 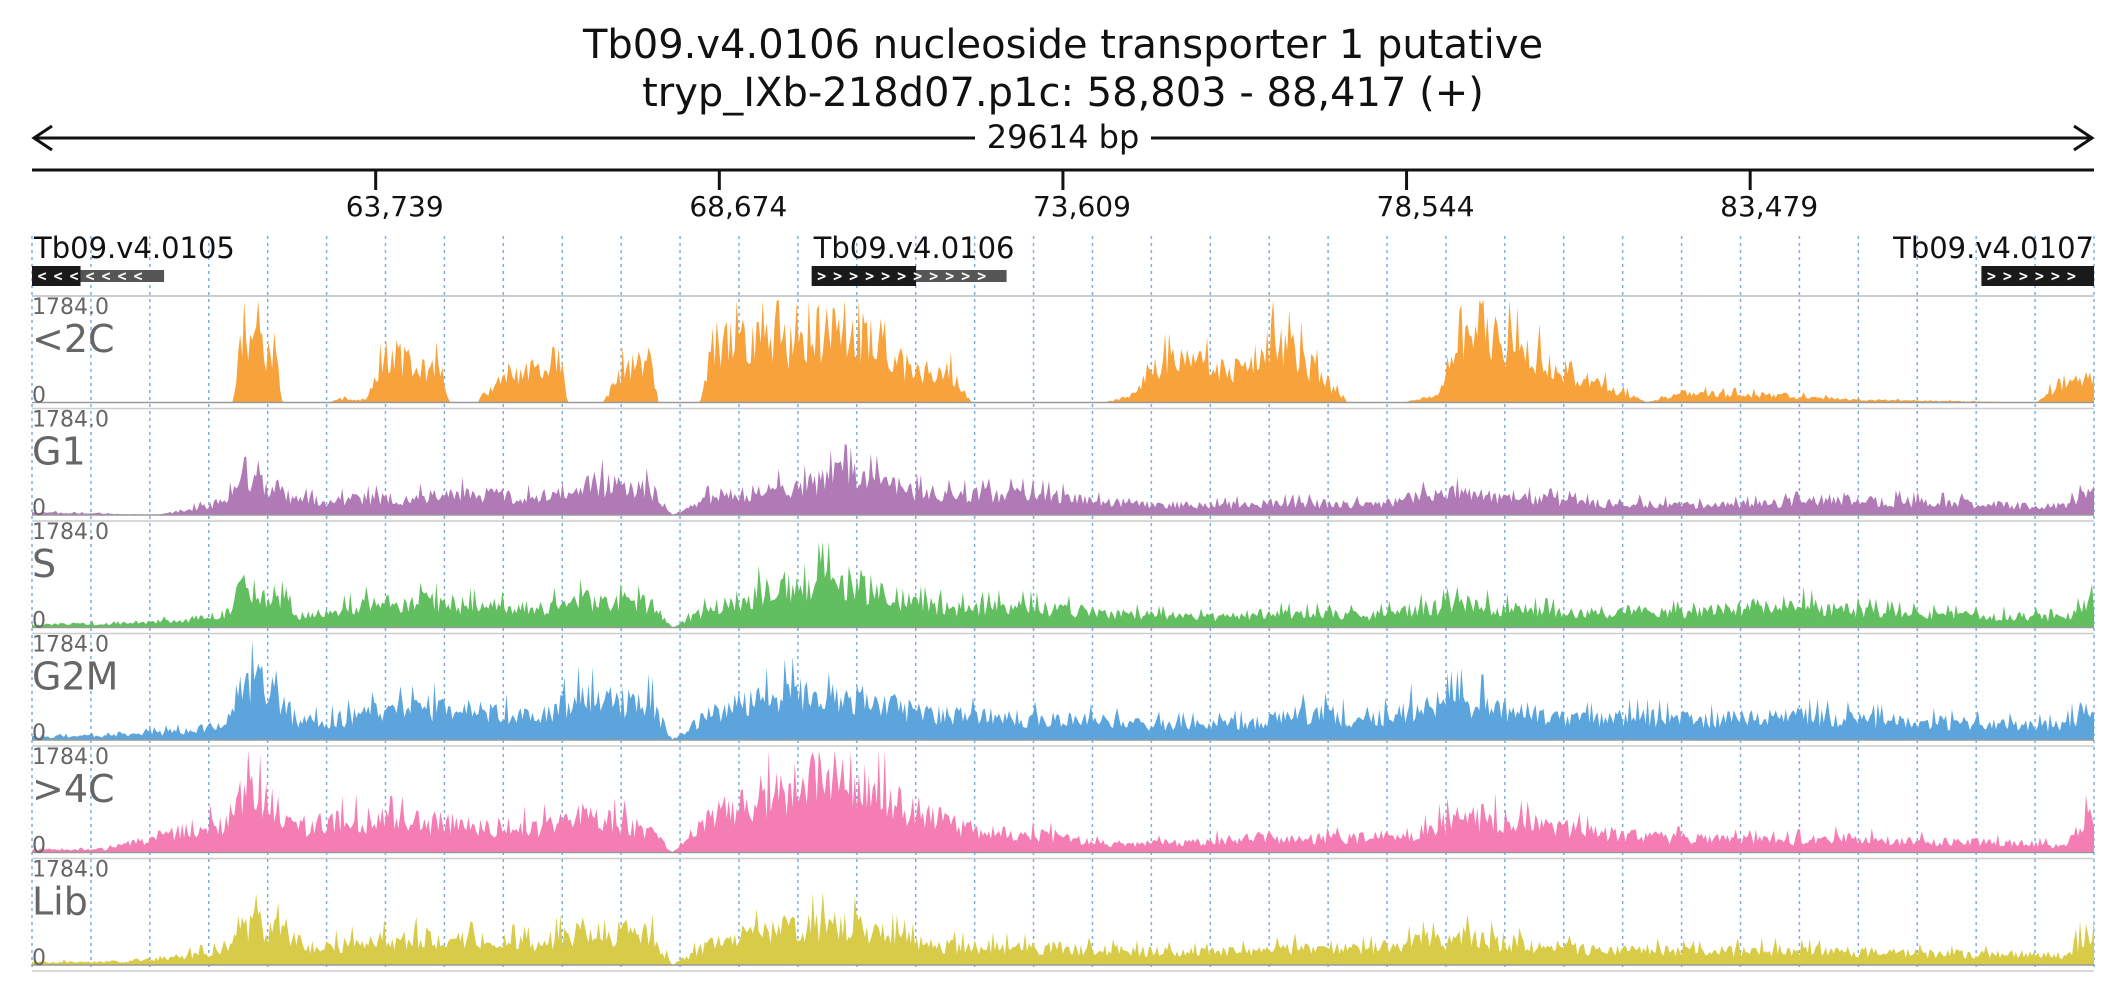 I want to click on gene-label-1: Tb09.v4.0106, so click(x=914, y=248).